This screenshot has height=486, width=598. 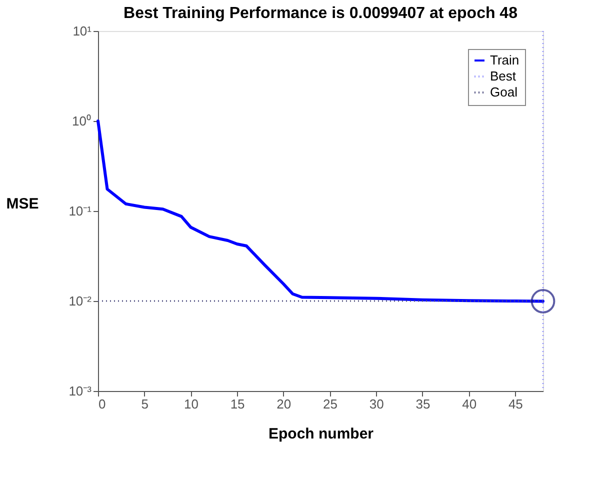 I want to click on x-tick-label: 20, so click(x=284, y=404).